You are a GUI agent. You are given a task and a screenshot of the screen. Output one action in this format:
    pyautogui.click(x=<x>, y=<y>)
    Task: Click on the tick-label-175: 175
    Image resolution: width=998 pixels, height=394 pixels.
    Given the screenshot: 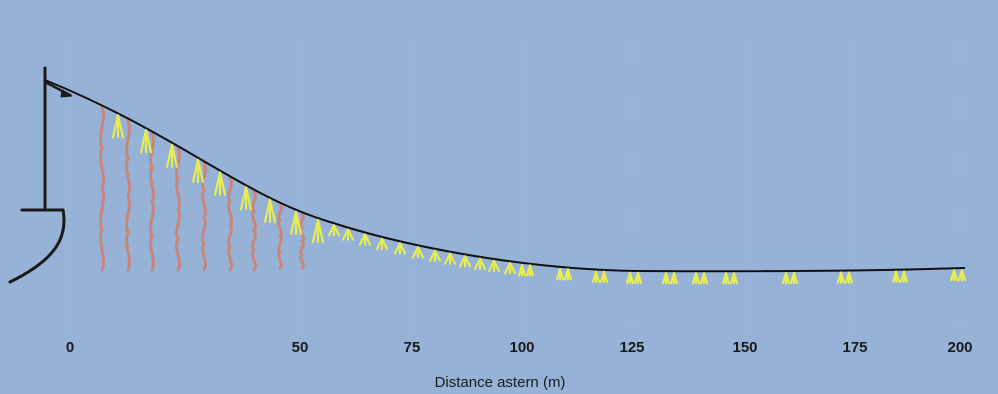 What is the action you would take?
    pyautogui.click(x=854, y=347)
    